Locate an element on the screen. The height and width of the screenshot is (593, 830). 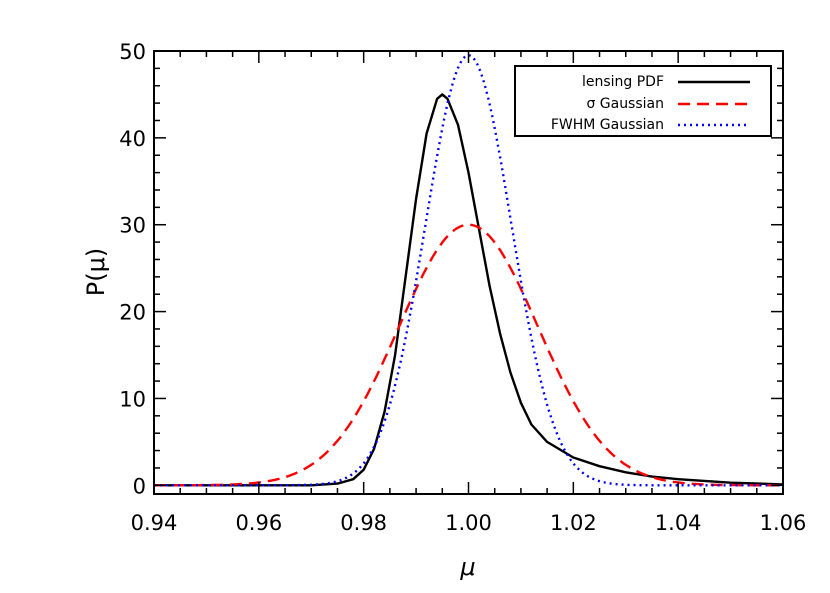
y-tick-label: 30 is located at coordinates (132, 226).